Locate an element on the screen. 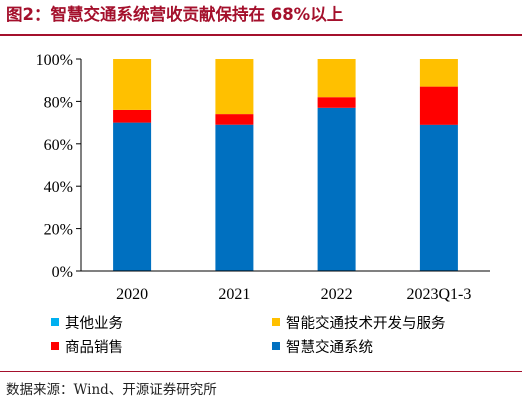 The width and height of the screenshot is (522, 405). title-rule is located at coordinates (261, 35).